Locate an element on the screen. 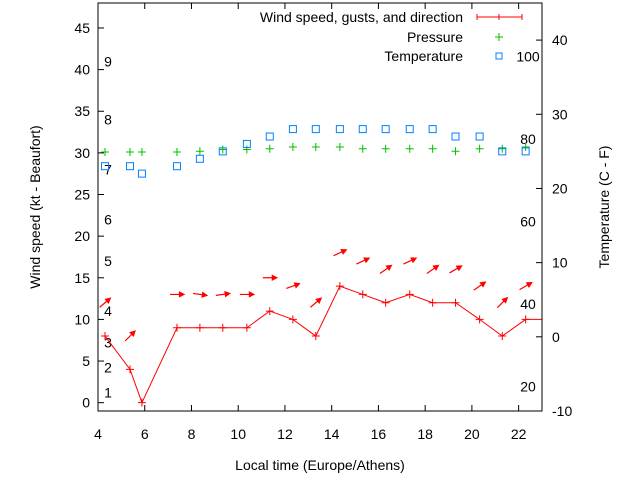 The height and width of the screenshot is (480, 640). y2-axis-label: Temperature (C - F) is located at coordinates (604, 207).